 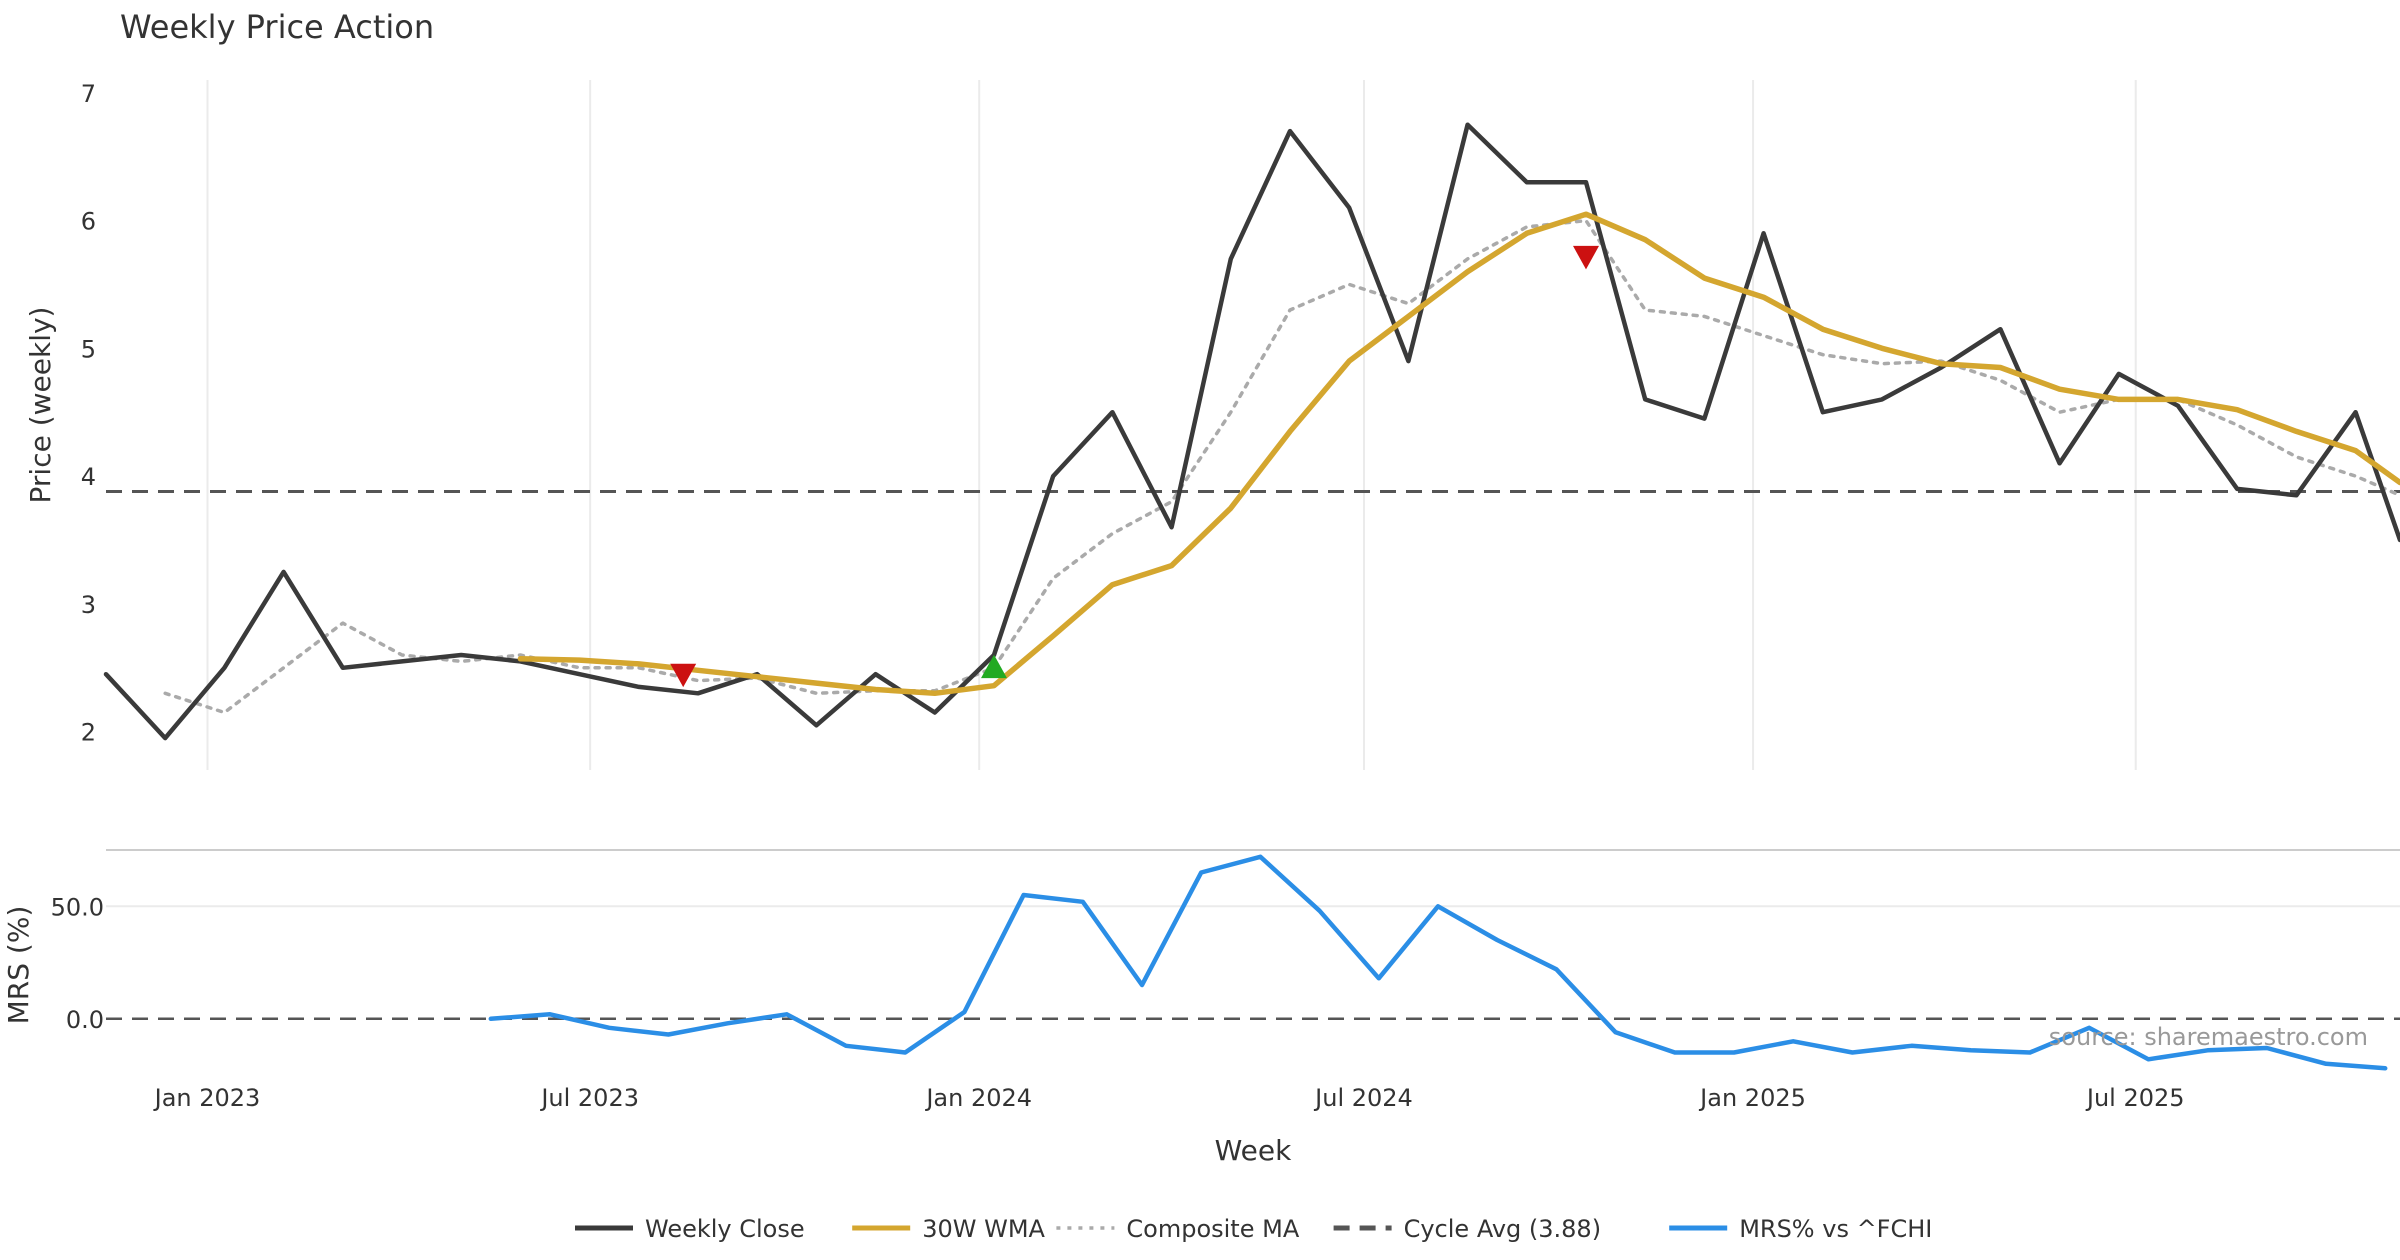 I want to click on mrs-y-ticks: 0.0 50.0, so click(x=77, y=963).